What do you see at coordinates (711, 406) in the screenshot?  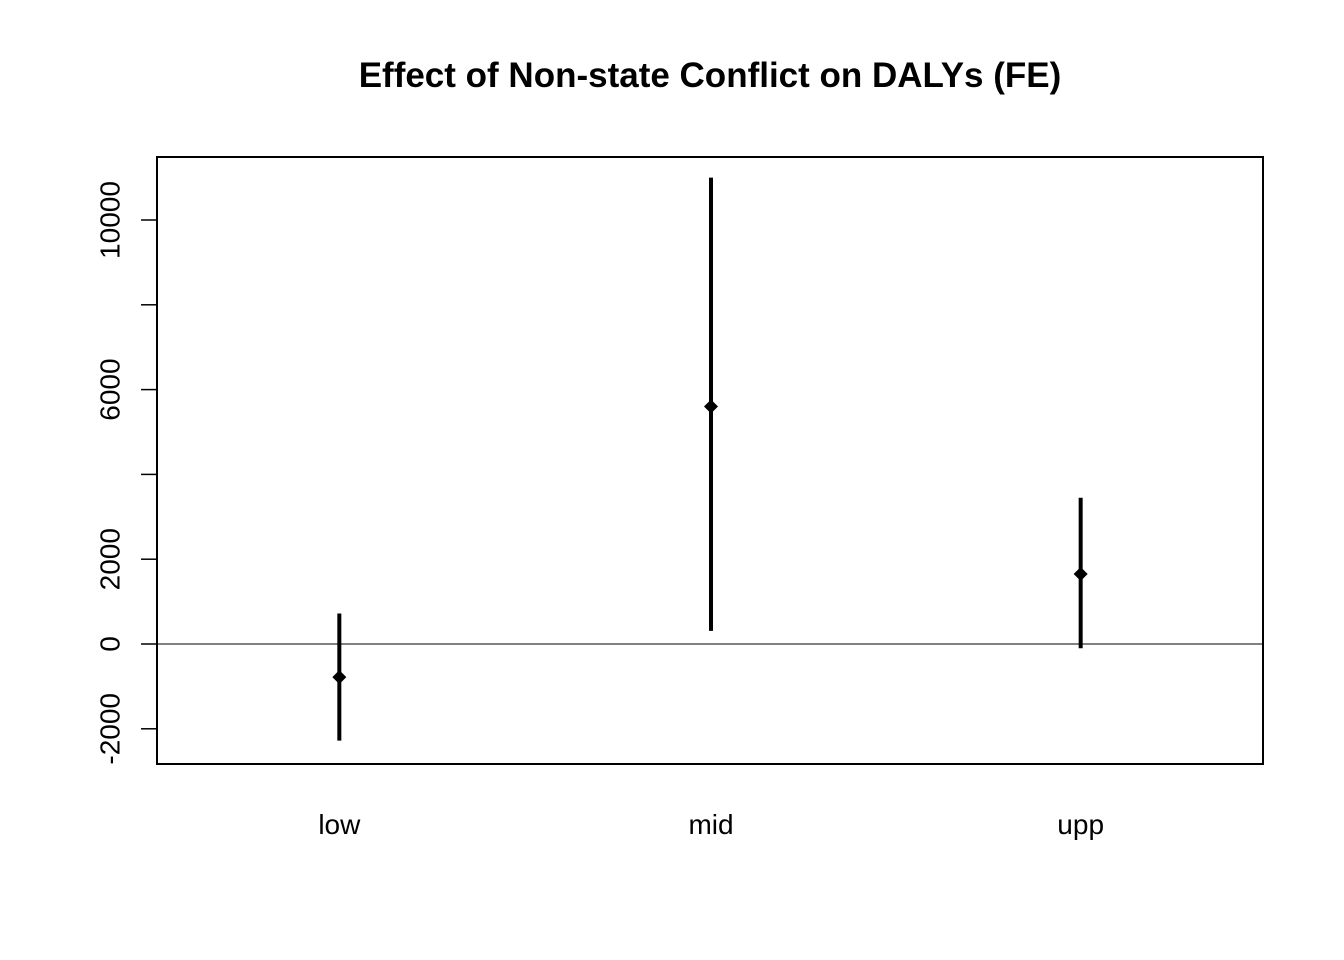 I see `point-estimate-mid` at bounding box center [711, 406].